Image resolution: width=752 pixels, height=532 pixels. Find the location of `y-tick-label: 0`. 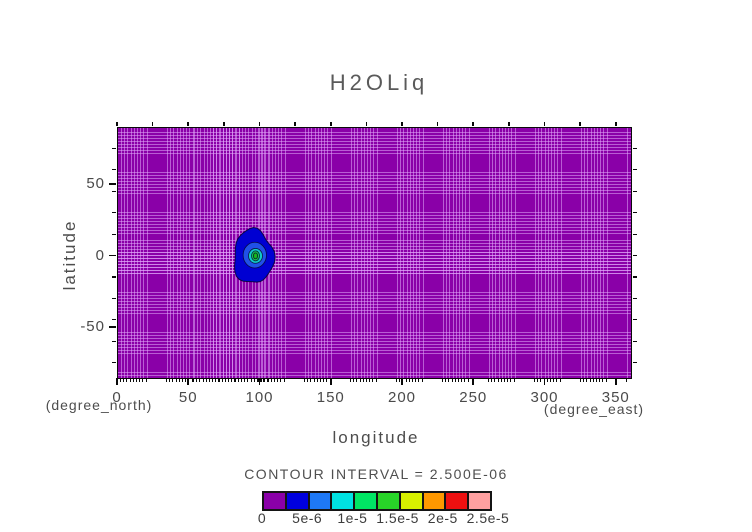

y-tick-label: 0 is located at coordinates (100, 255).